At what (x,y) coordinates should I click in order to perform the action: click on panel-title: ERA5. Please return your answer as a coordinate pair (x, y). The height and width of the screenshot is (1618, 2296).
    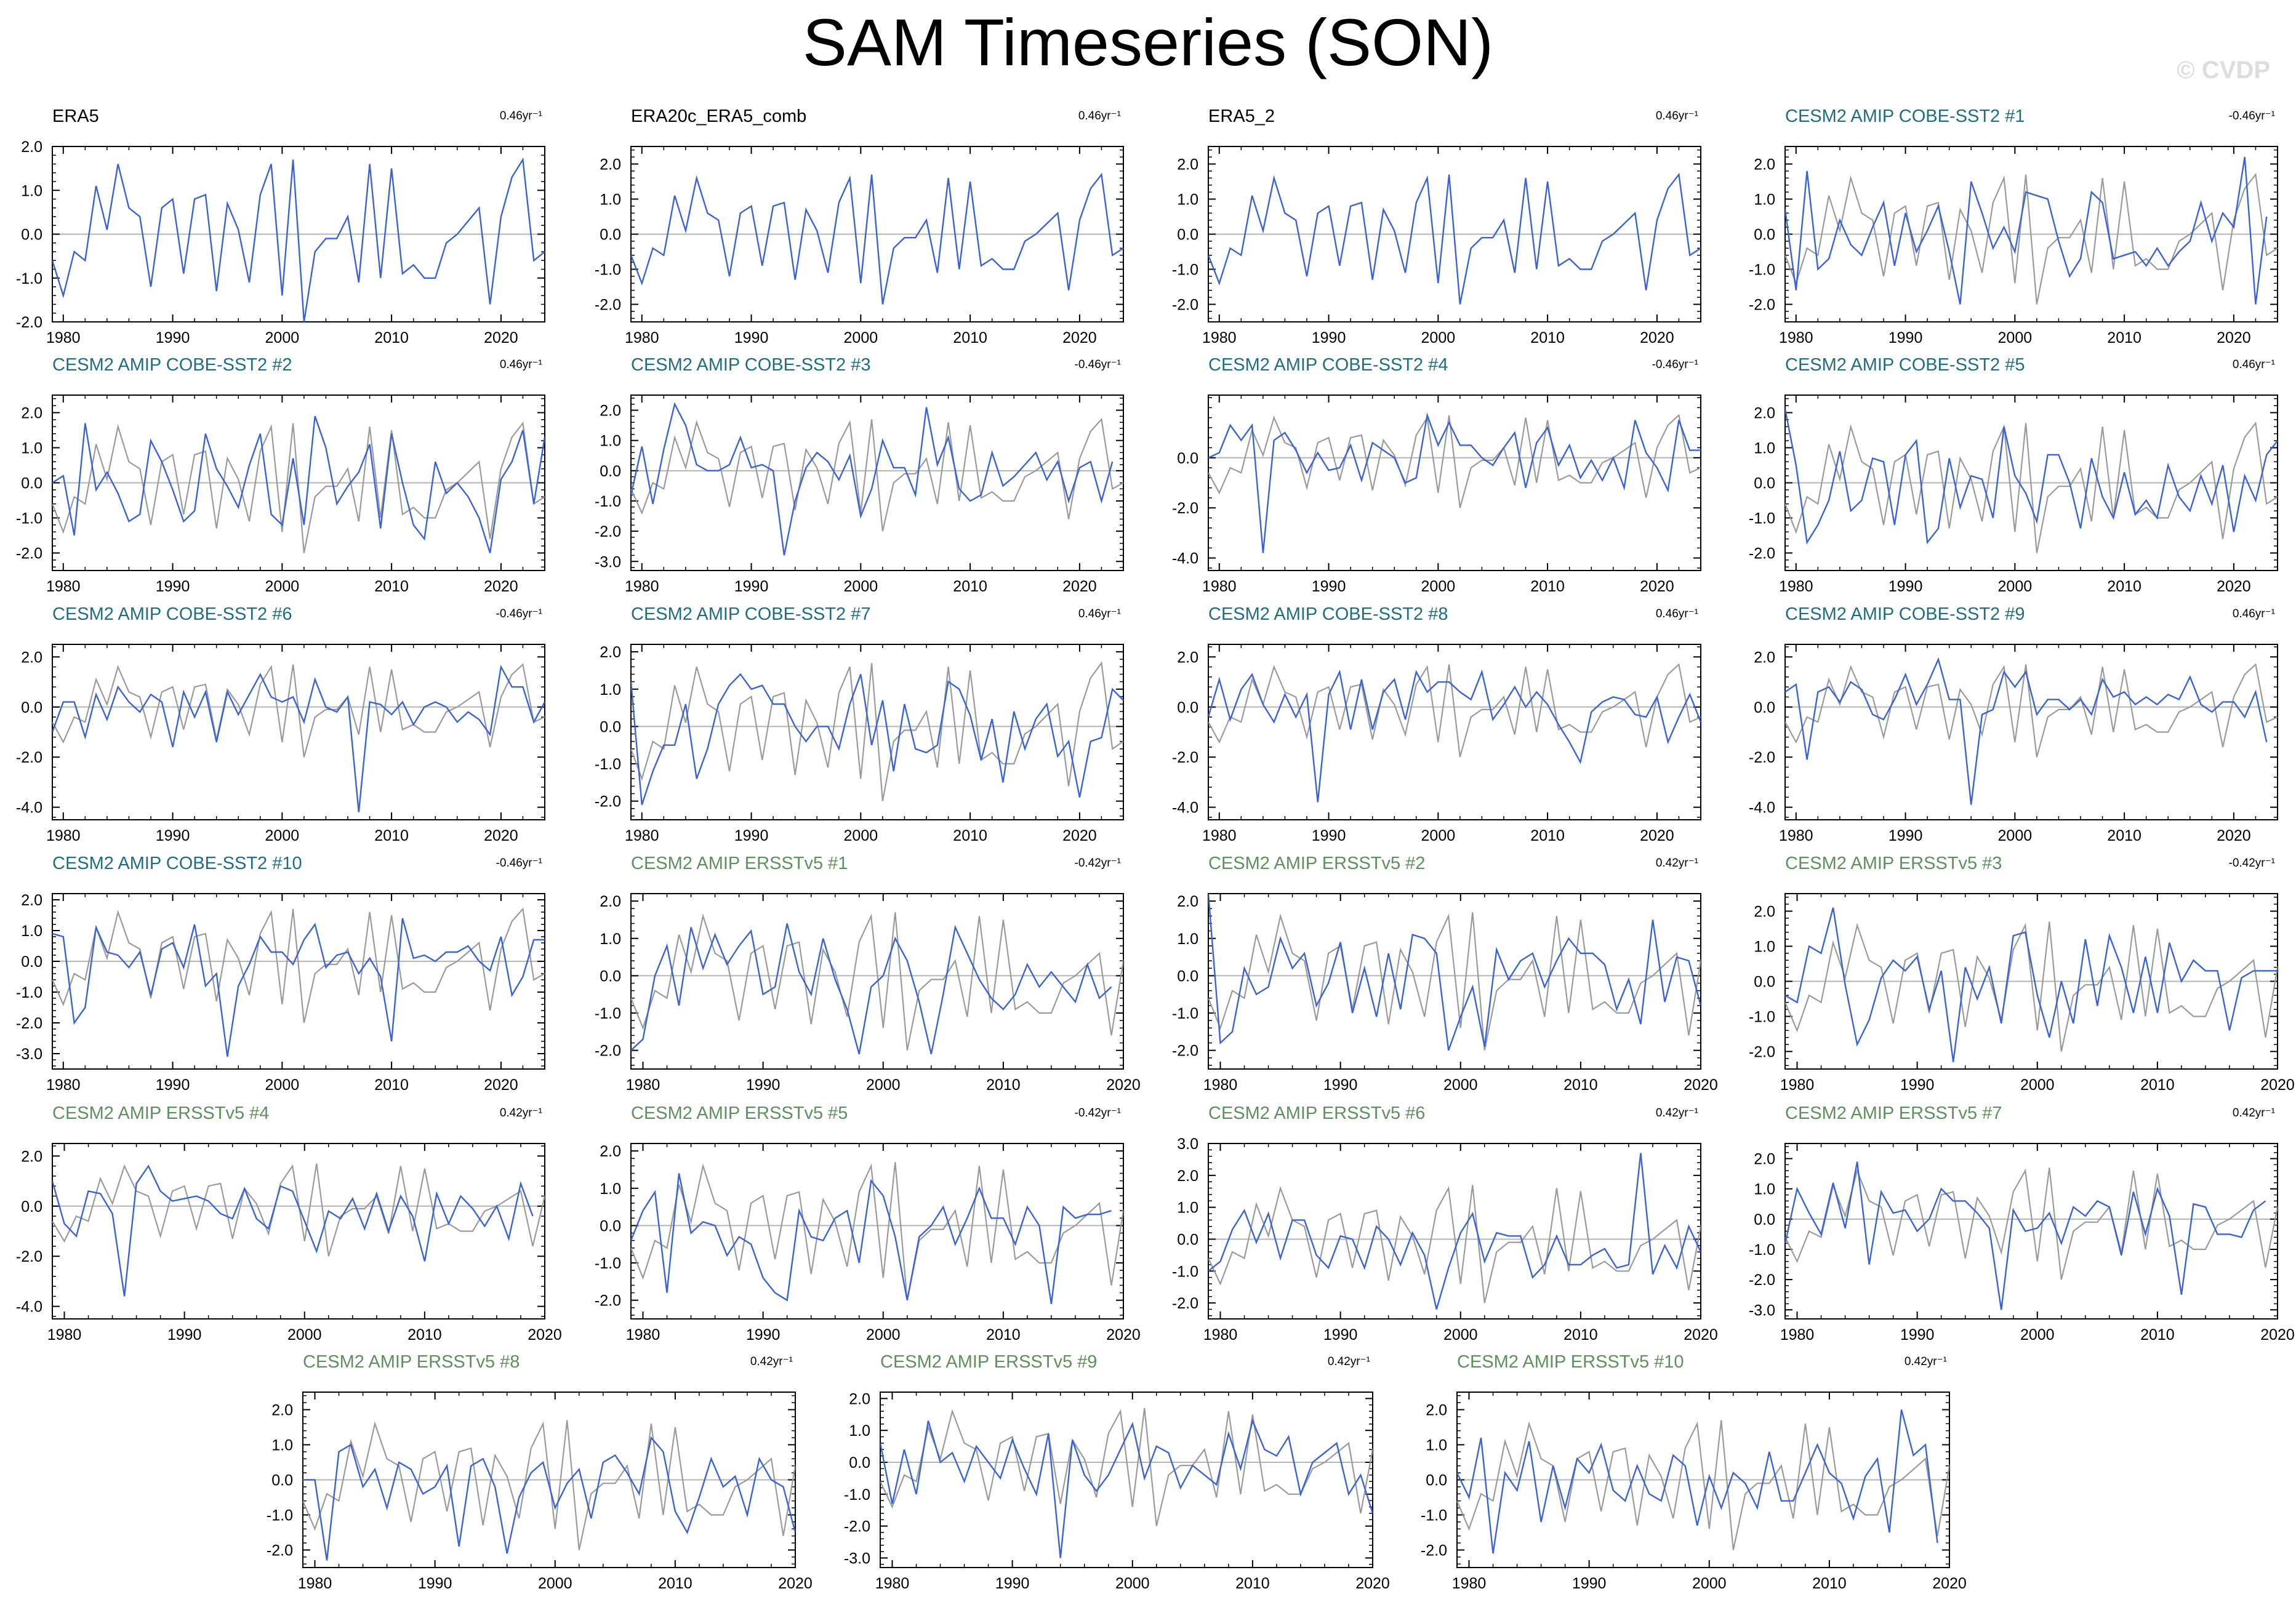
    Looking at the image, I should click on (75, 116).